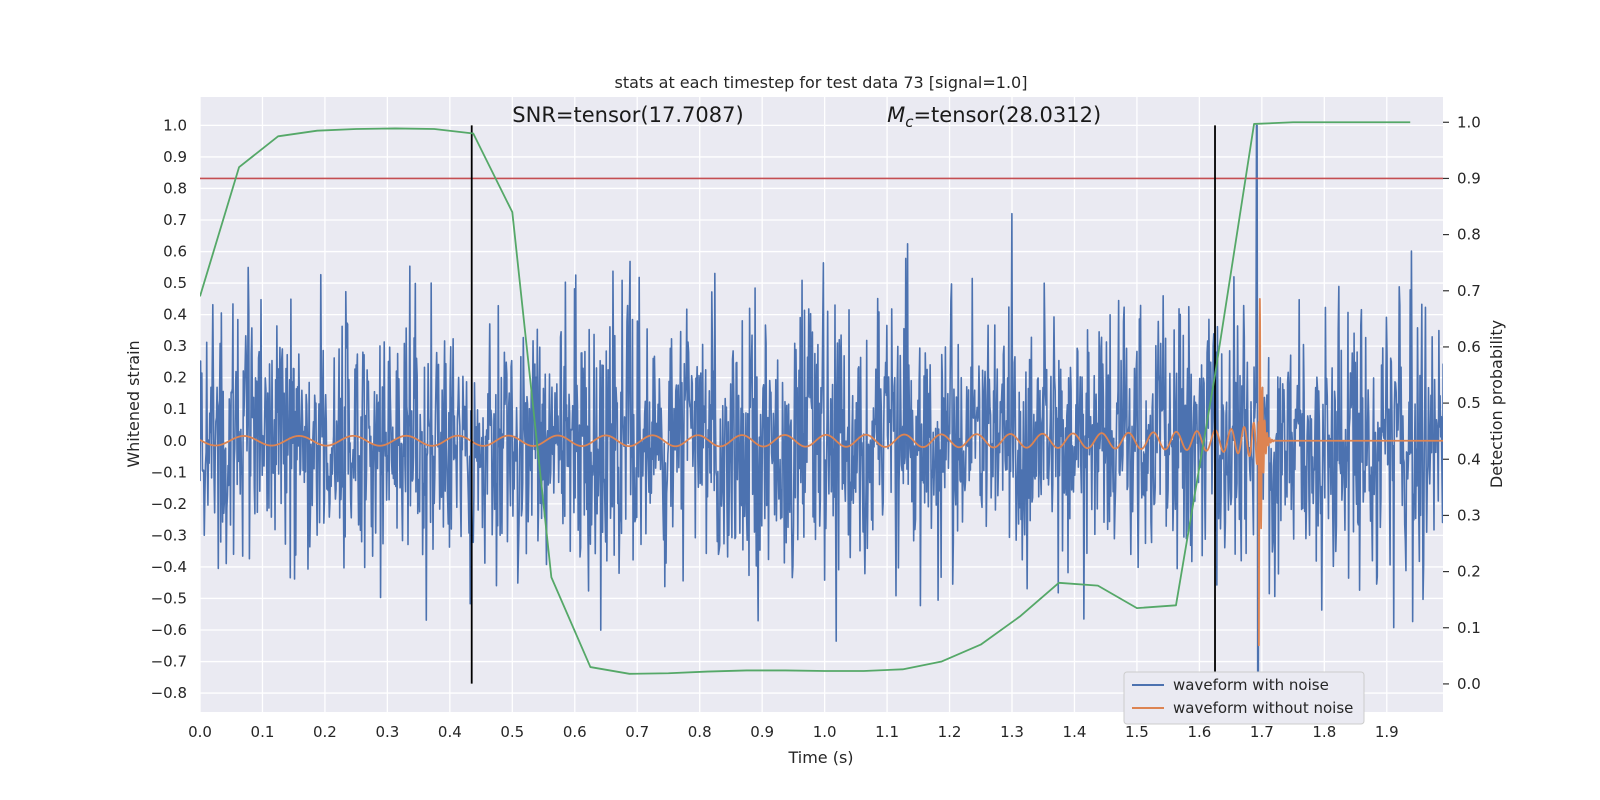  What do you see at coordinates (1469, 347) in the screenshot?
I see `y2-tick-label: 0.6` at bounding box center [1469, 347].